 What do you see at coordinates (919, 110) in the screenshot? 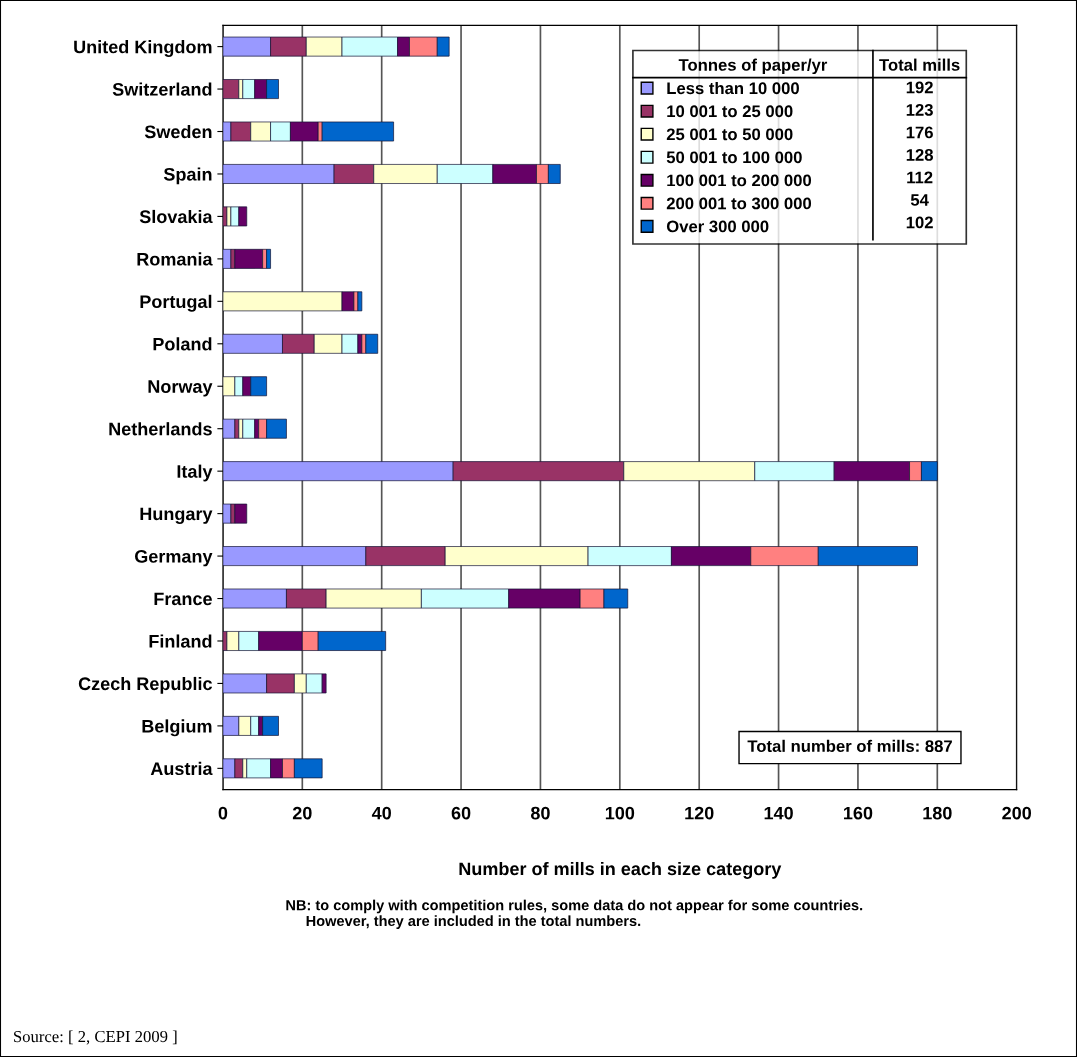
I see `annotation: 123` at bounding box center [919, 110].